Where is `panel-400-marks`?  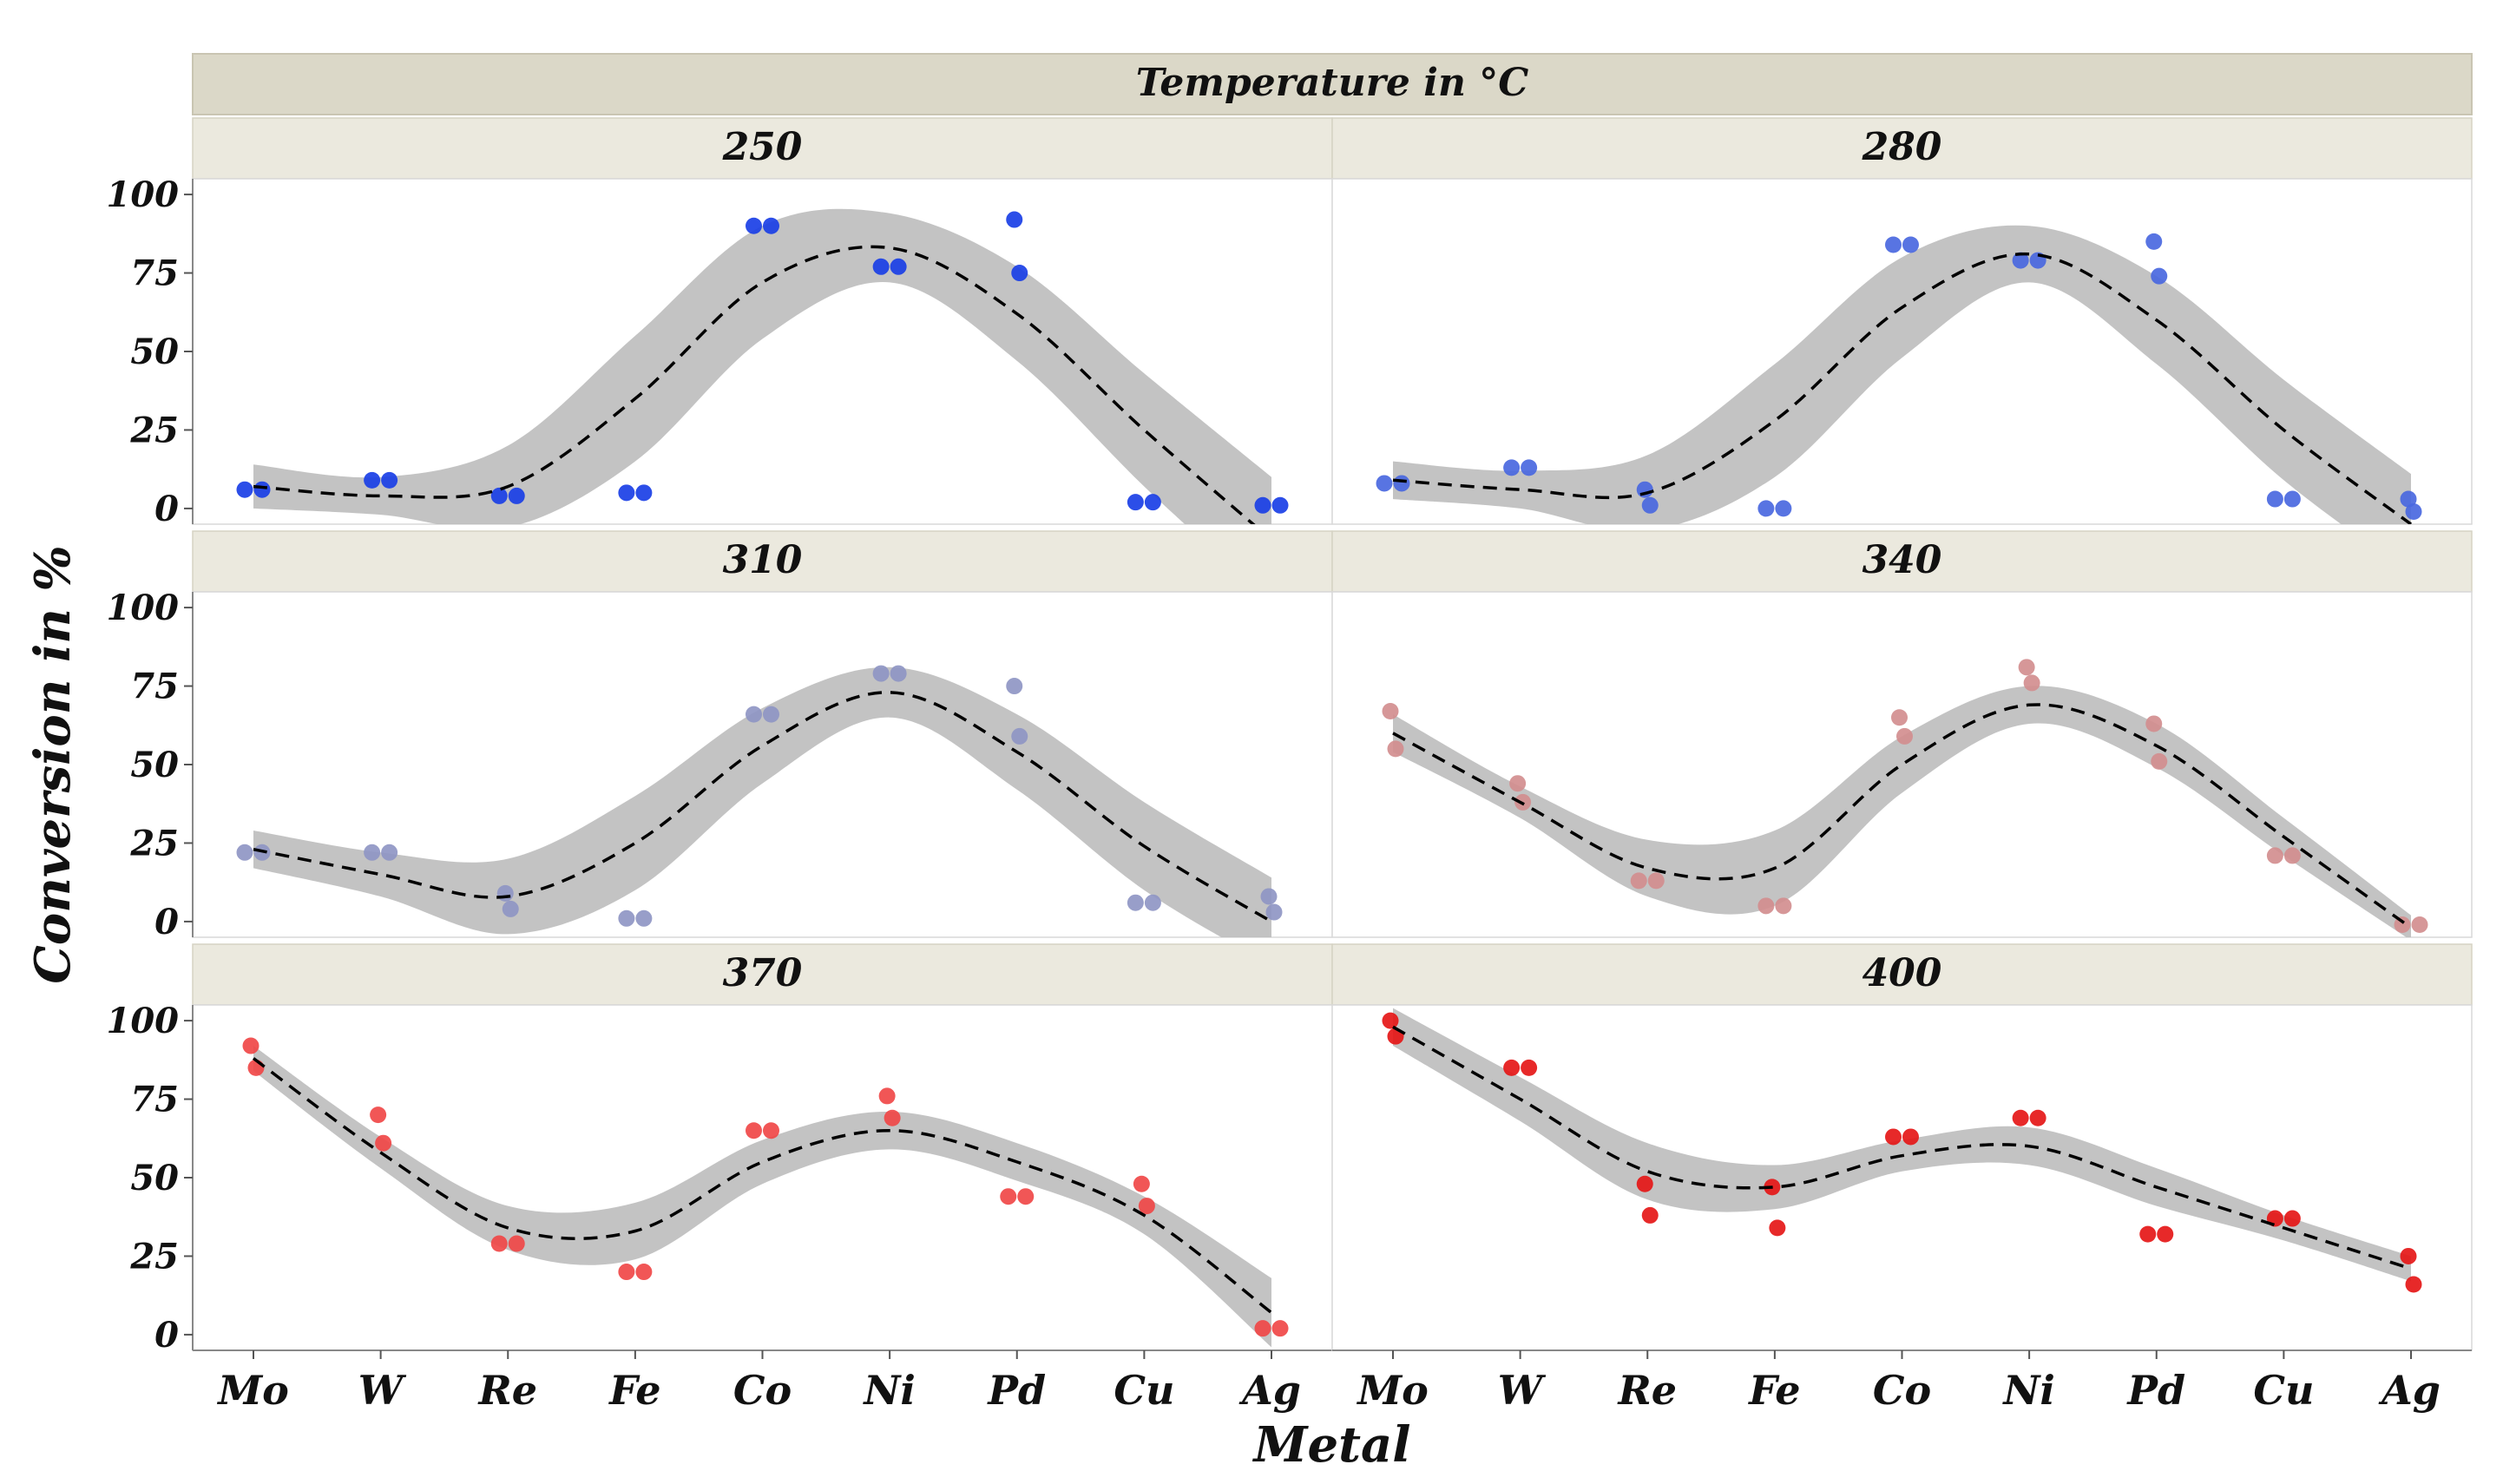
panel-400-marks is located at coordinates (1902, 1150).